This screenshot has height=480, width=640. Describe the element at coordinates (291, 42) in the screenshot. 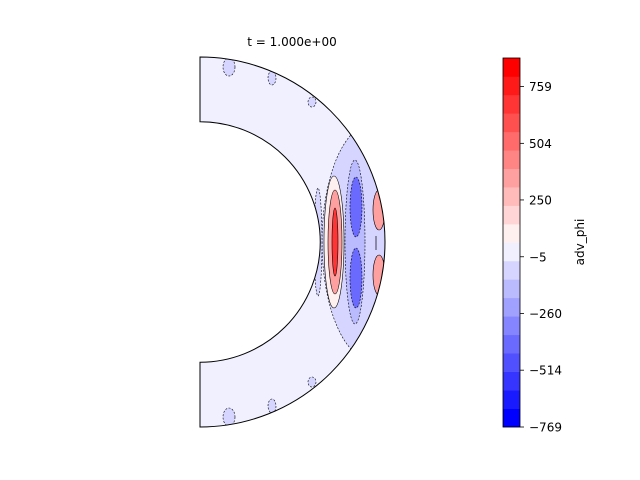

I see `plot-title: t = 1.000e+00` at that location.